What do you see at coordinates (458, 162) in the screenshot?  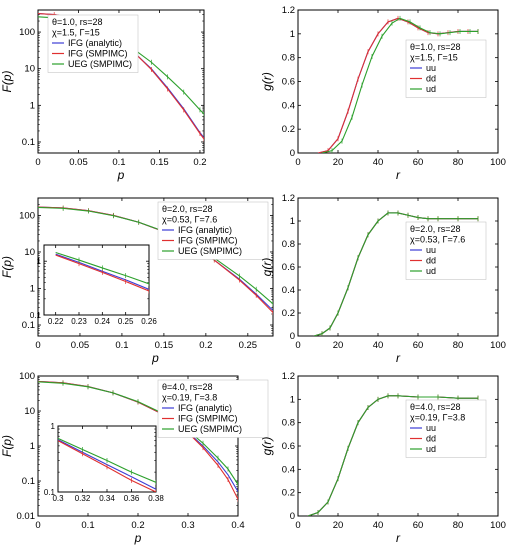 I see `g1-x-tick-label: 80` at bounding box center [458, 162].